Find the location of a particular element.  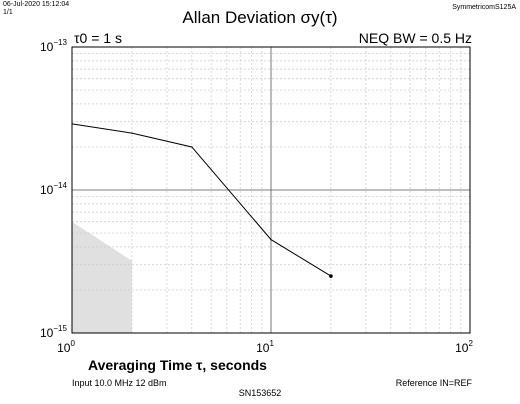

tau0-label: τ0 = 1 s is located at coordinates (98, 38).